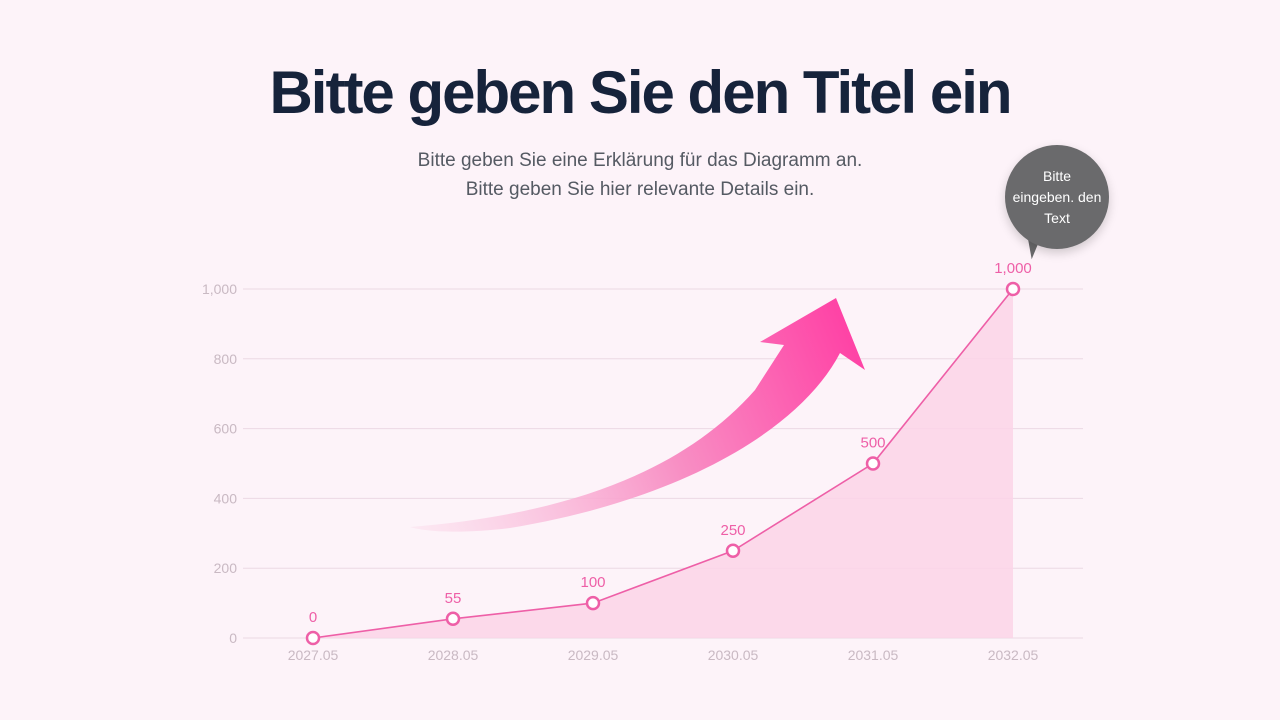  I want to click on data-label: 1,000, so click(1013, 268).